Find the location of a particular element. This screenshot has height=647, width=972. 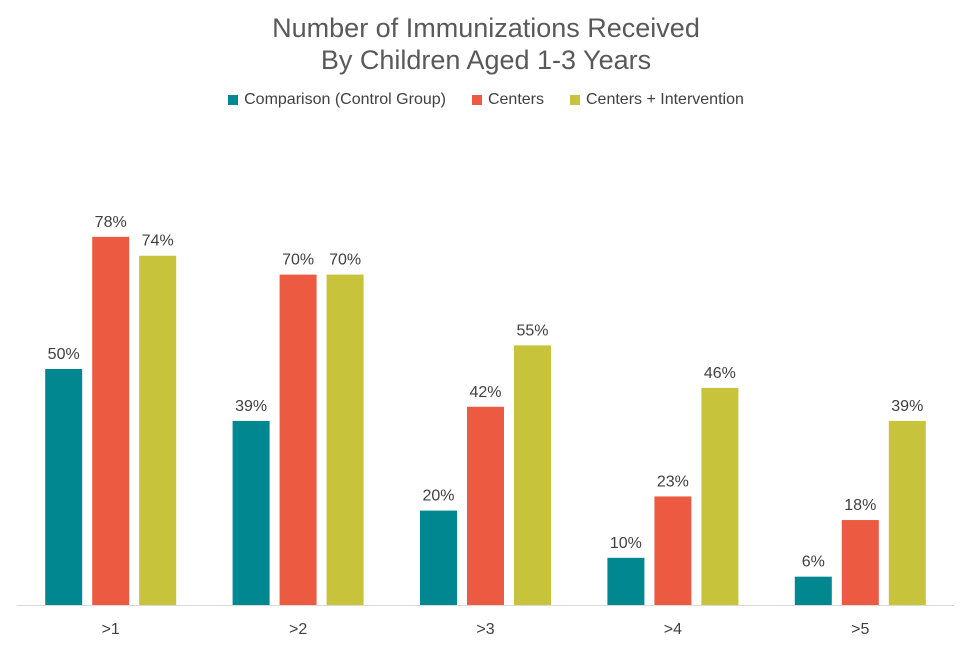

x-tick-label-2: >2 is located at coordinates (298, 629).